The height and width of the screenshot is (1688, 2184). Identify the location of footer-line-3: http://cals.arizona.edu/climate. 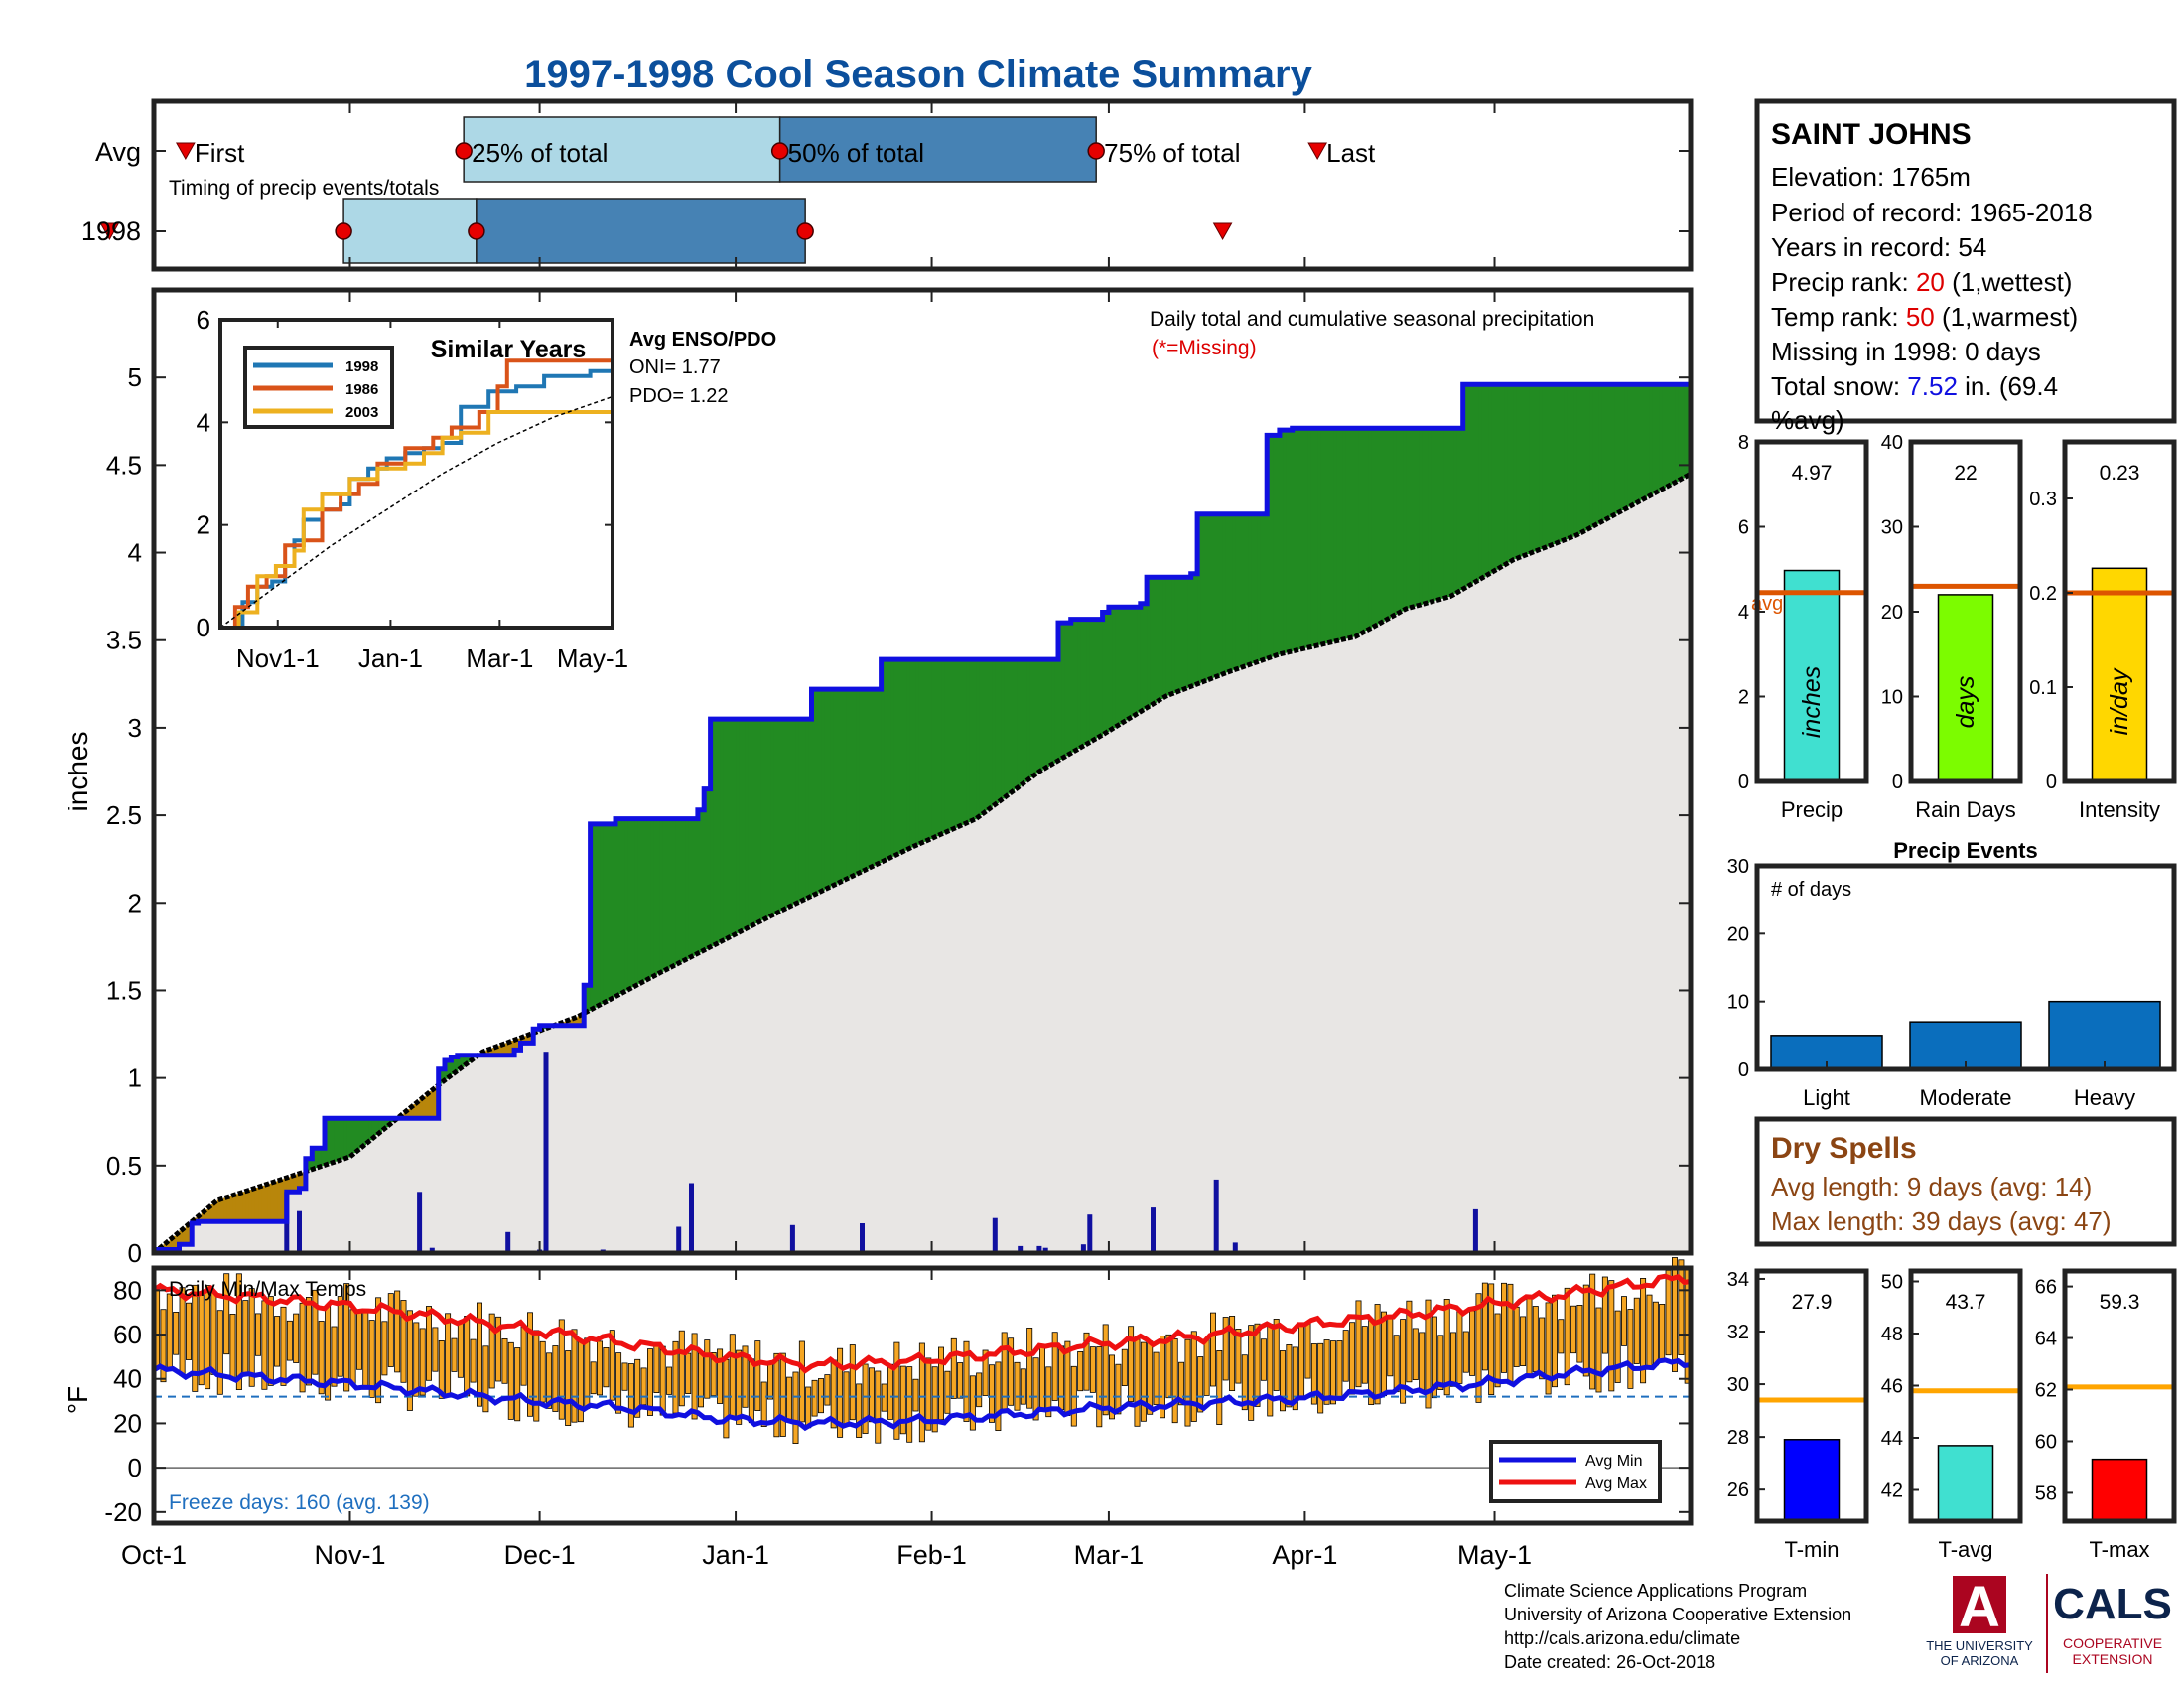
(1622, 1638).